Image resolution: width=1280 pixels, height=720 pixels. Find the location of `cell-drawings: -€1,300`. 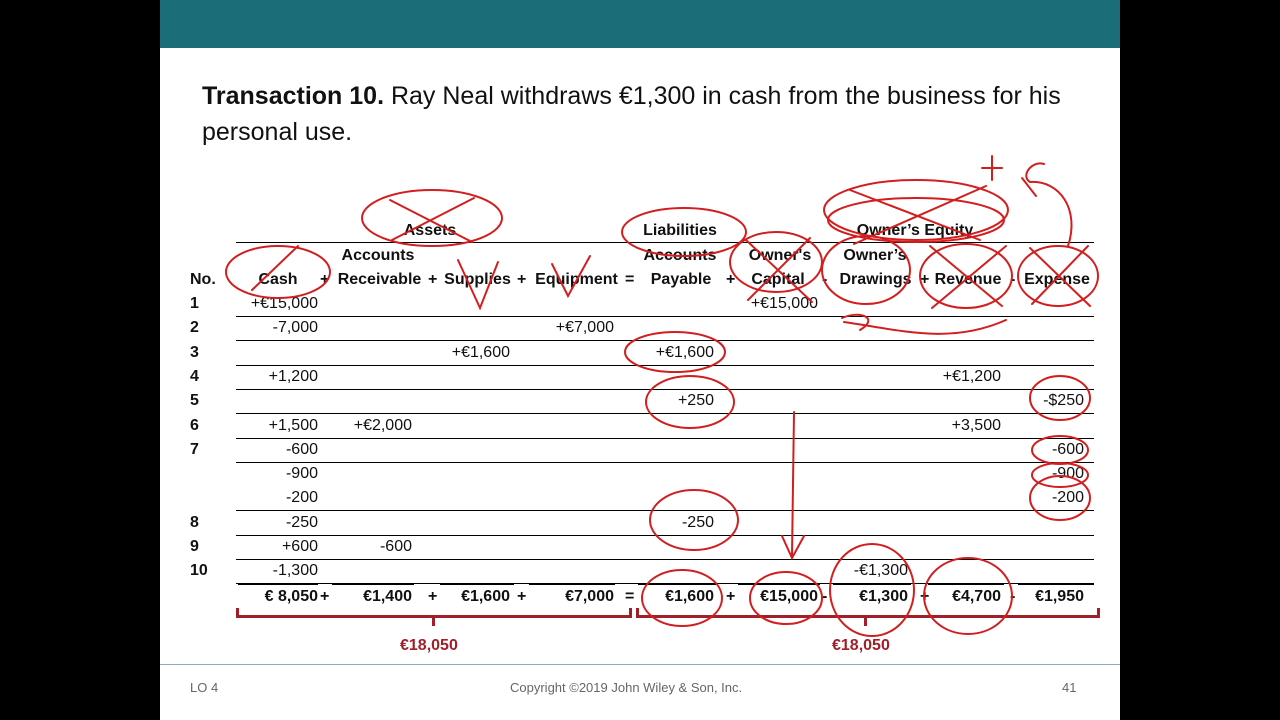

cell-drawings: -€1,300 is located at coordinates (880, 570).